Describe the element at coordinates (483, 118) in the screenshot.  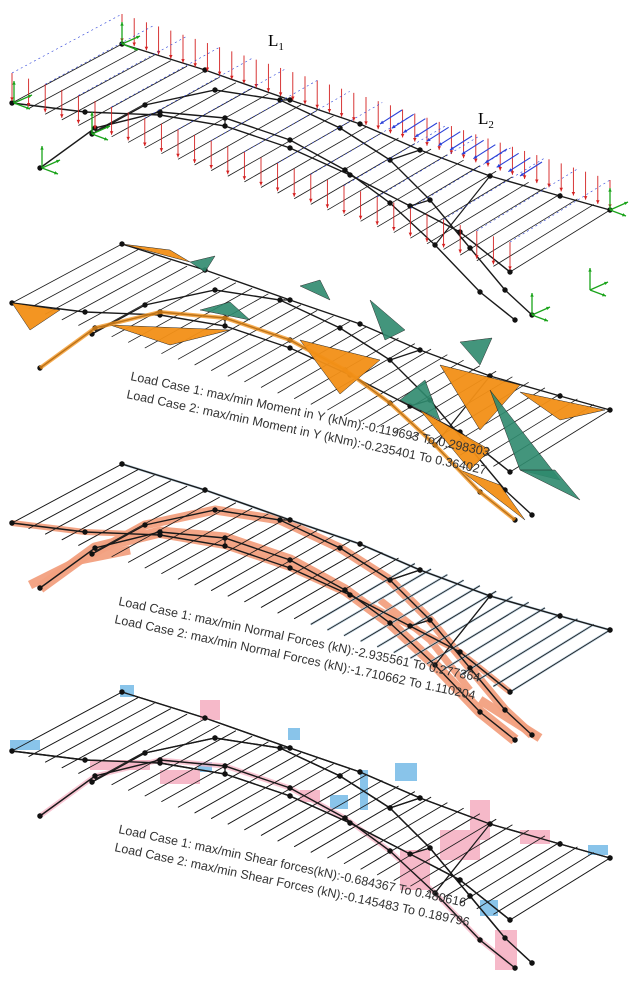
I see `load-label-l2-letter: L` at that location.